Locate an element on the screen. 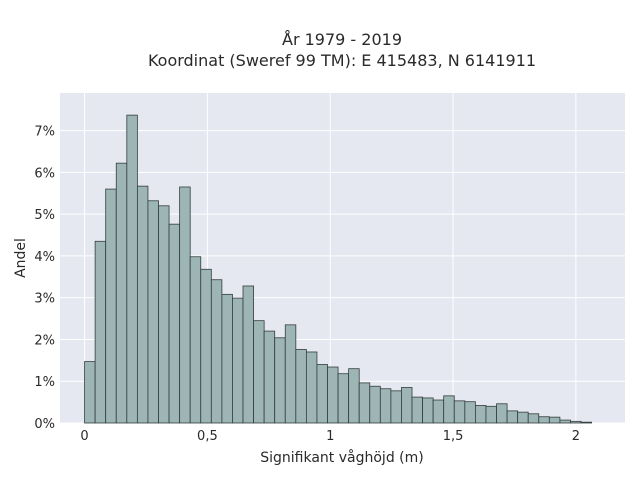  y-tick-label-0: 0% is located at coordinates (44, 424).